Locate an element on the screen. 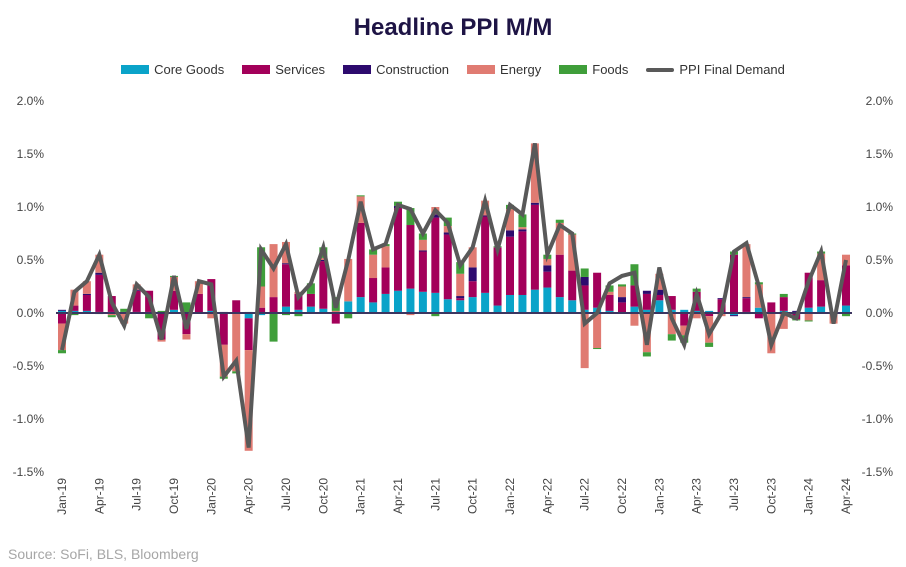 Image resolution: width=906 pixels, height=567 pixels. x-tick-label: Jul-20 is located at coordinates (286, 494).